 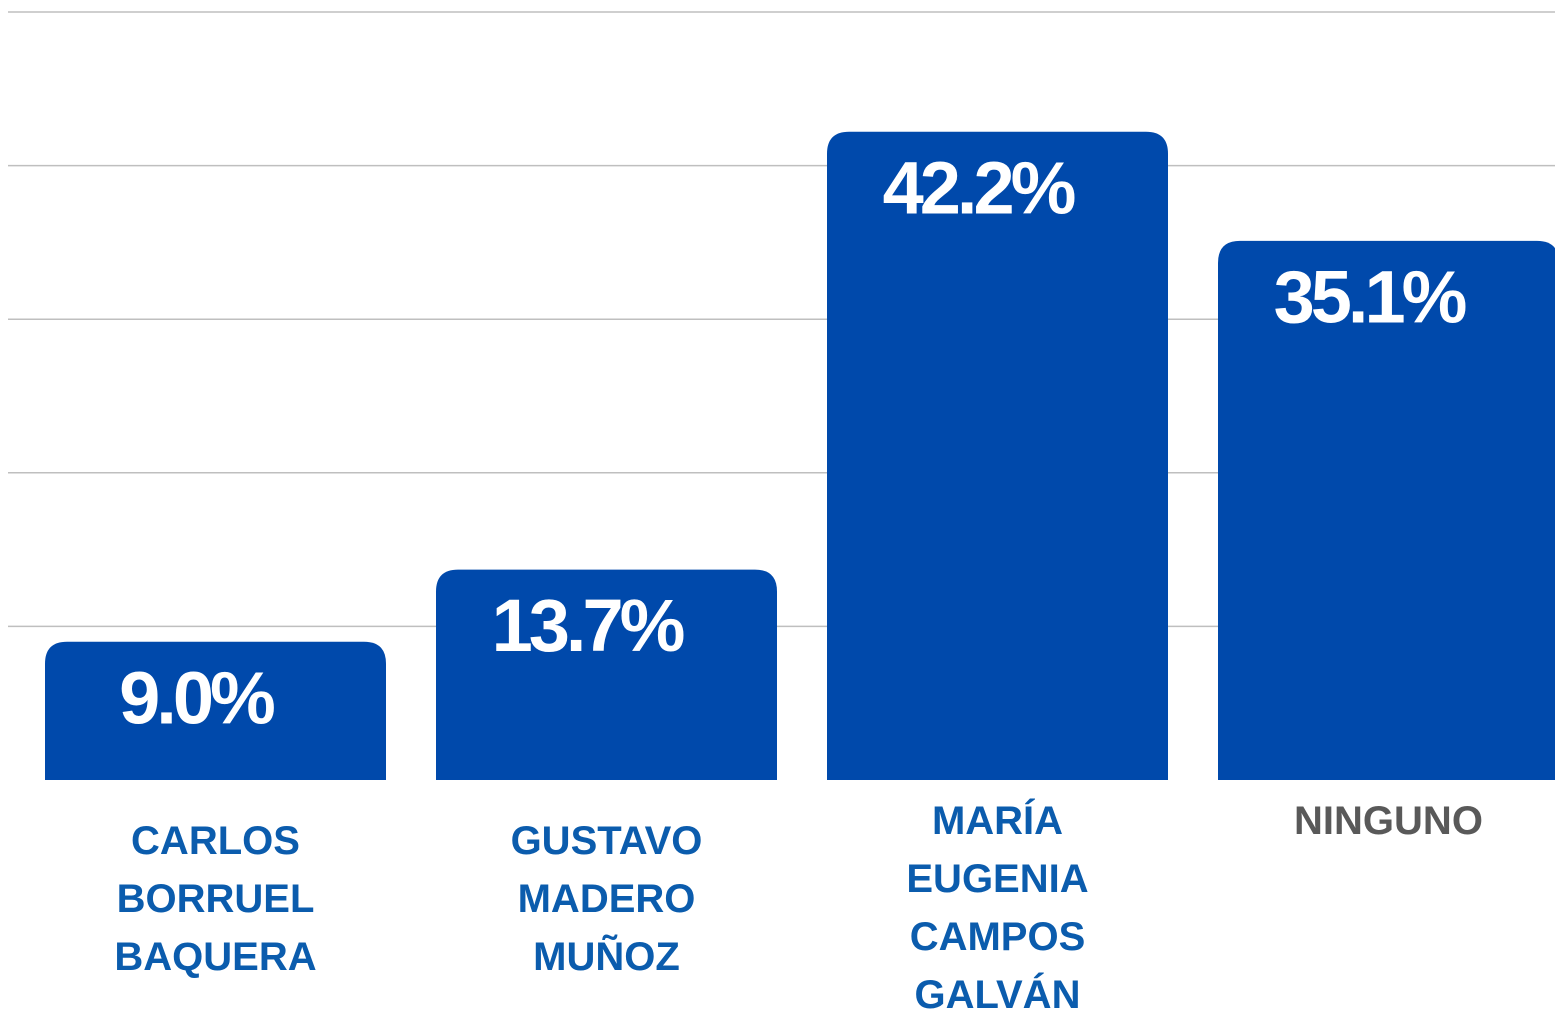 What do you see at coordinates (606, 899) in the screenshot?
I see `category-label: GUSTAVO MADERO MUÑOZ` at bounding box center [606, 899].